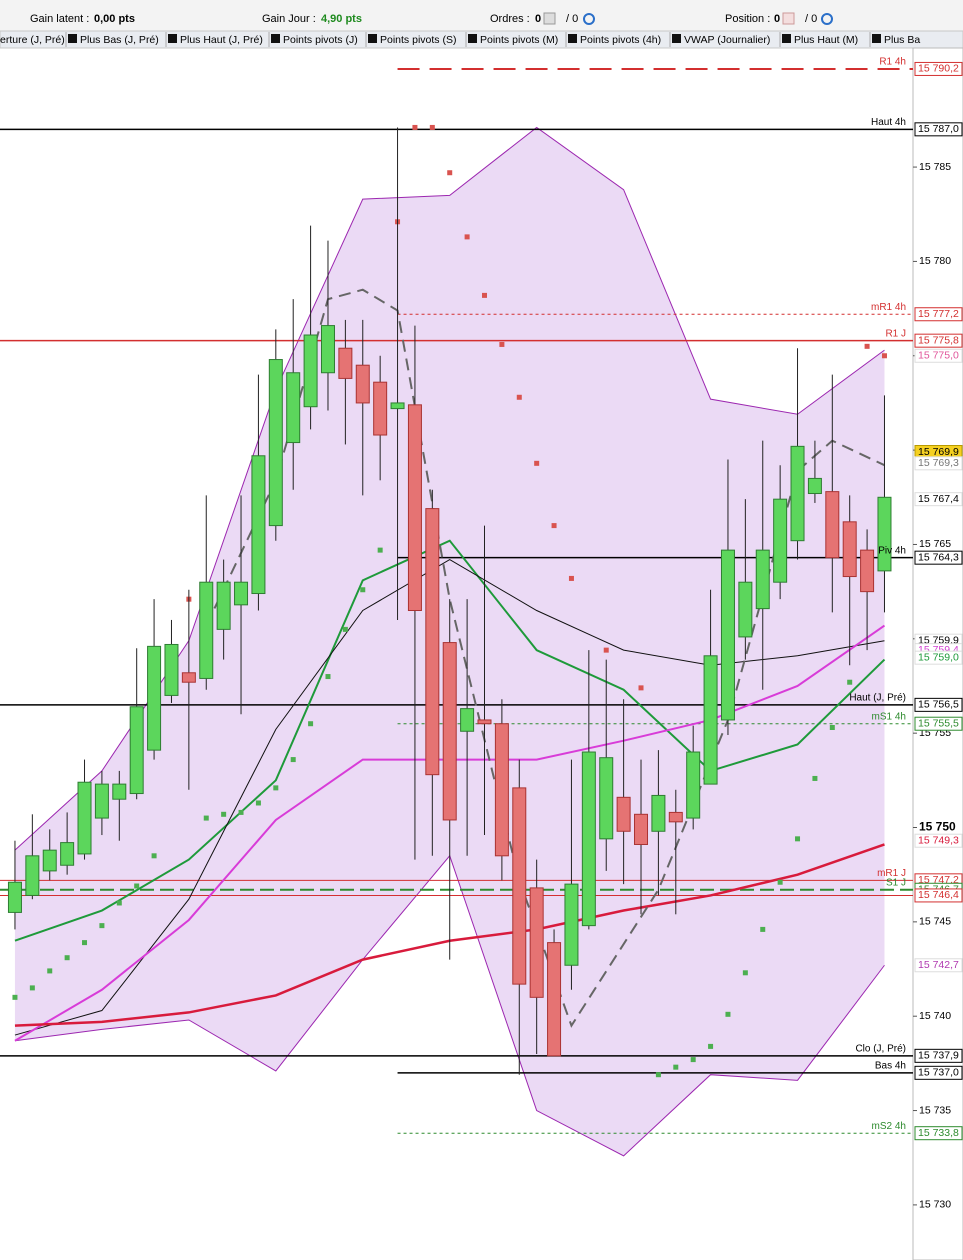 Image resolution: width=963 pixels, height=1260 pixels. Describe the element at coordinates (289, 19) in the screenshot. I see `gain-jour-label: Gain Jour :` at that location.